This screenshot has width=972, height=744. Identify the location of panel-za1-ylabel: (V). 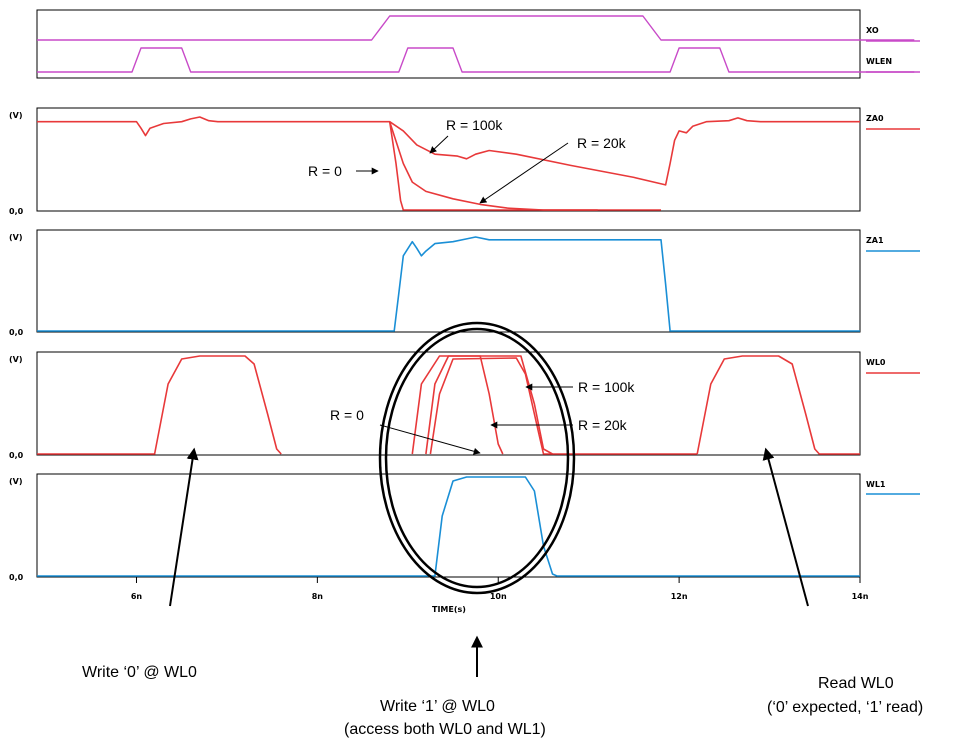
(16, 237).